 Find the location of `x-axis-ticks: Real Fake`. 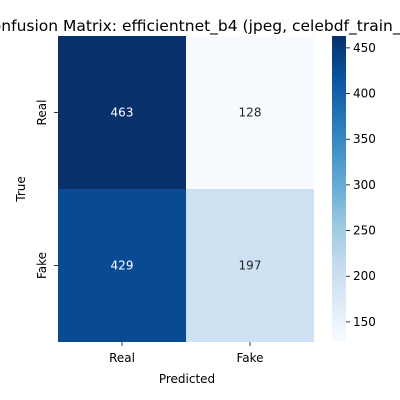

x-axis-ticks: Real Fake is located at coordinates (186, 353).